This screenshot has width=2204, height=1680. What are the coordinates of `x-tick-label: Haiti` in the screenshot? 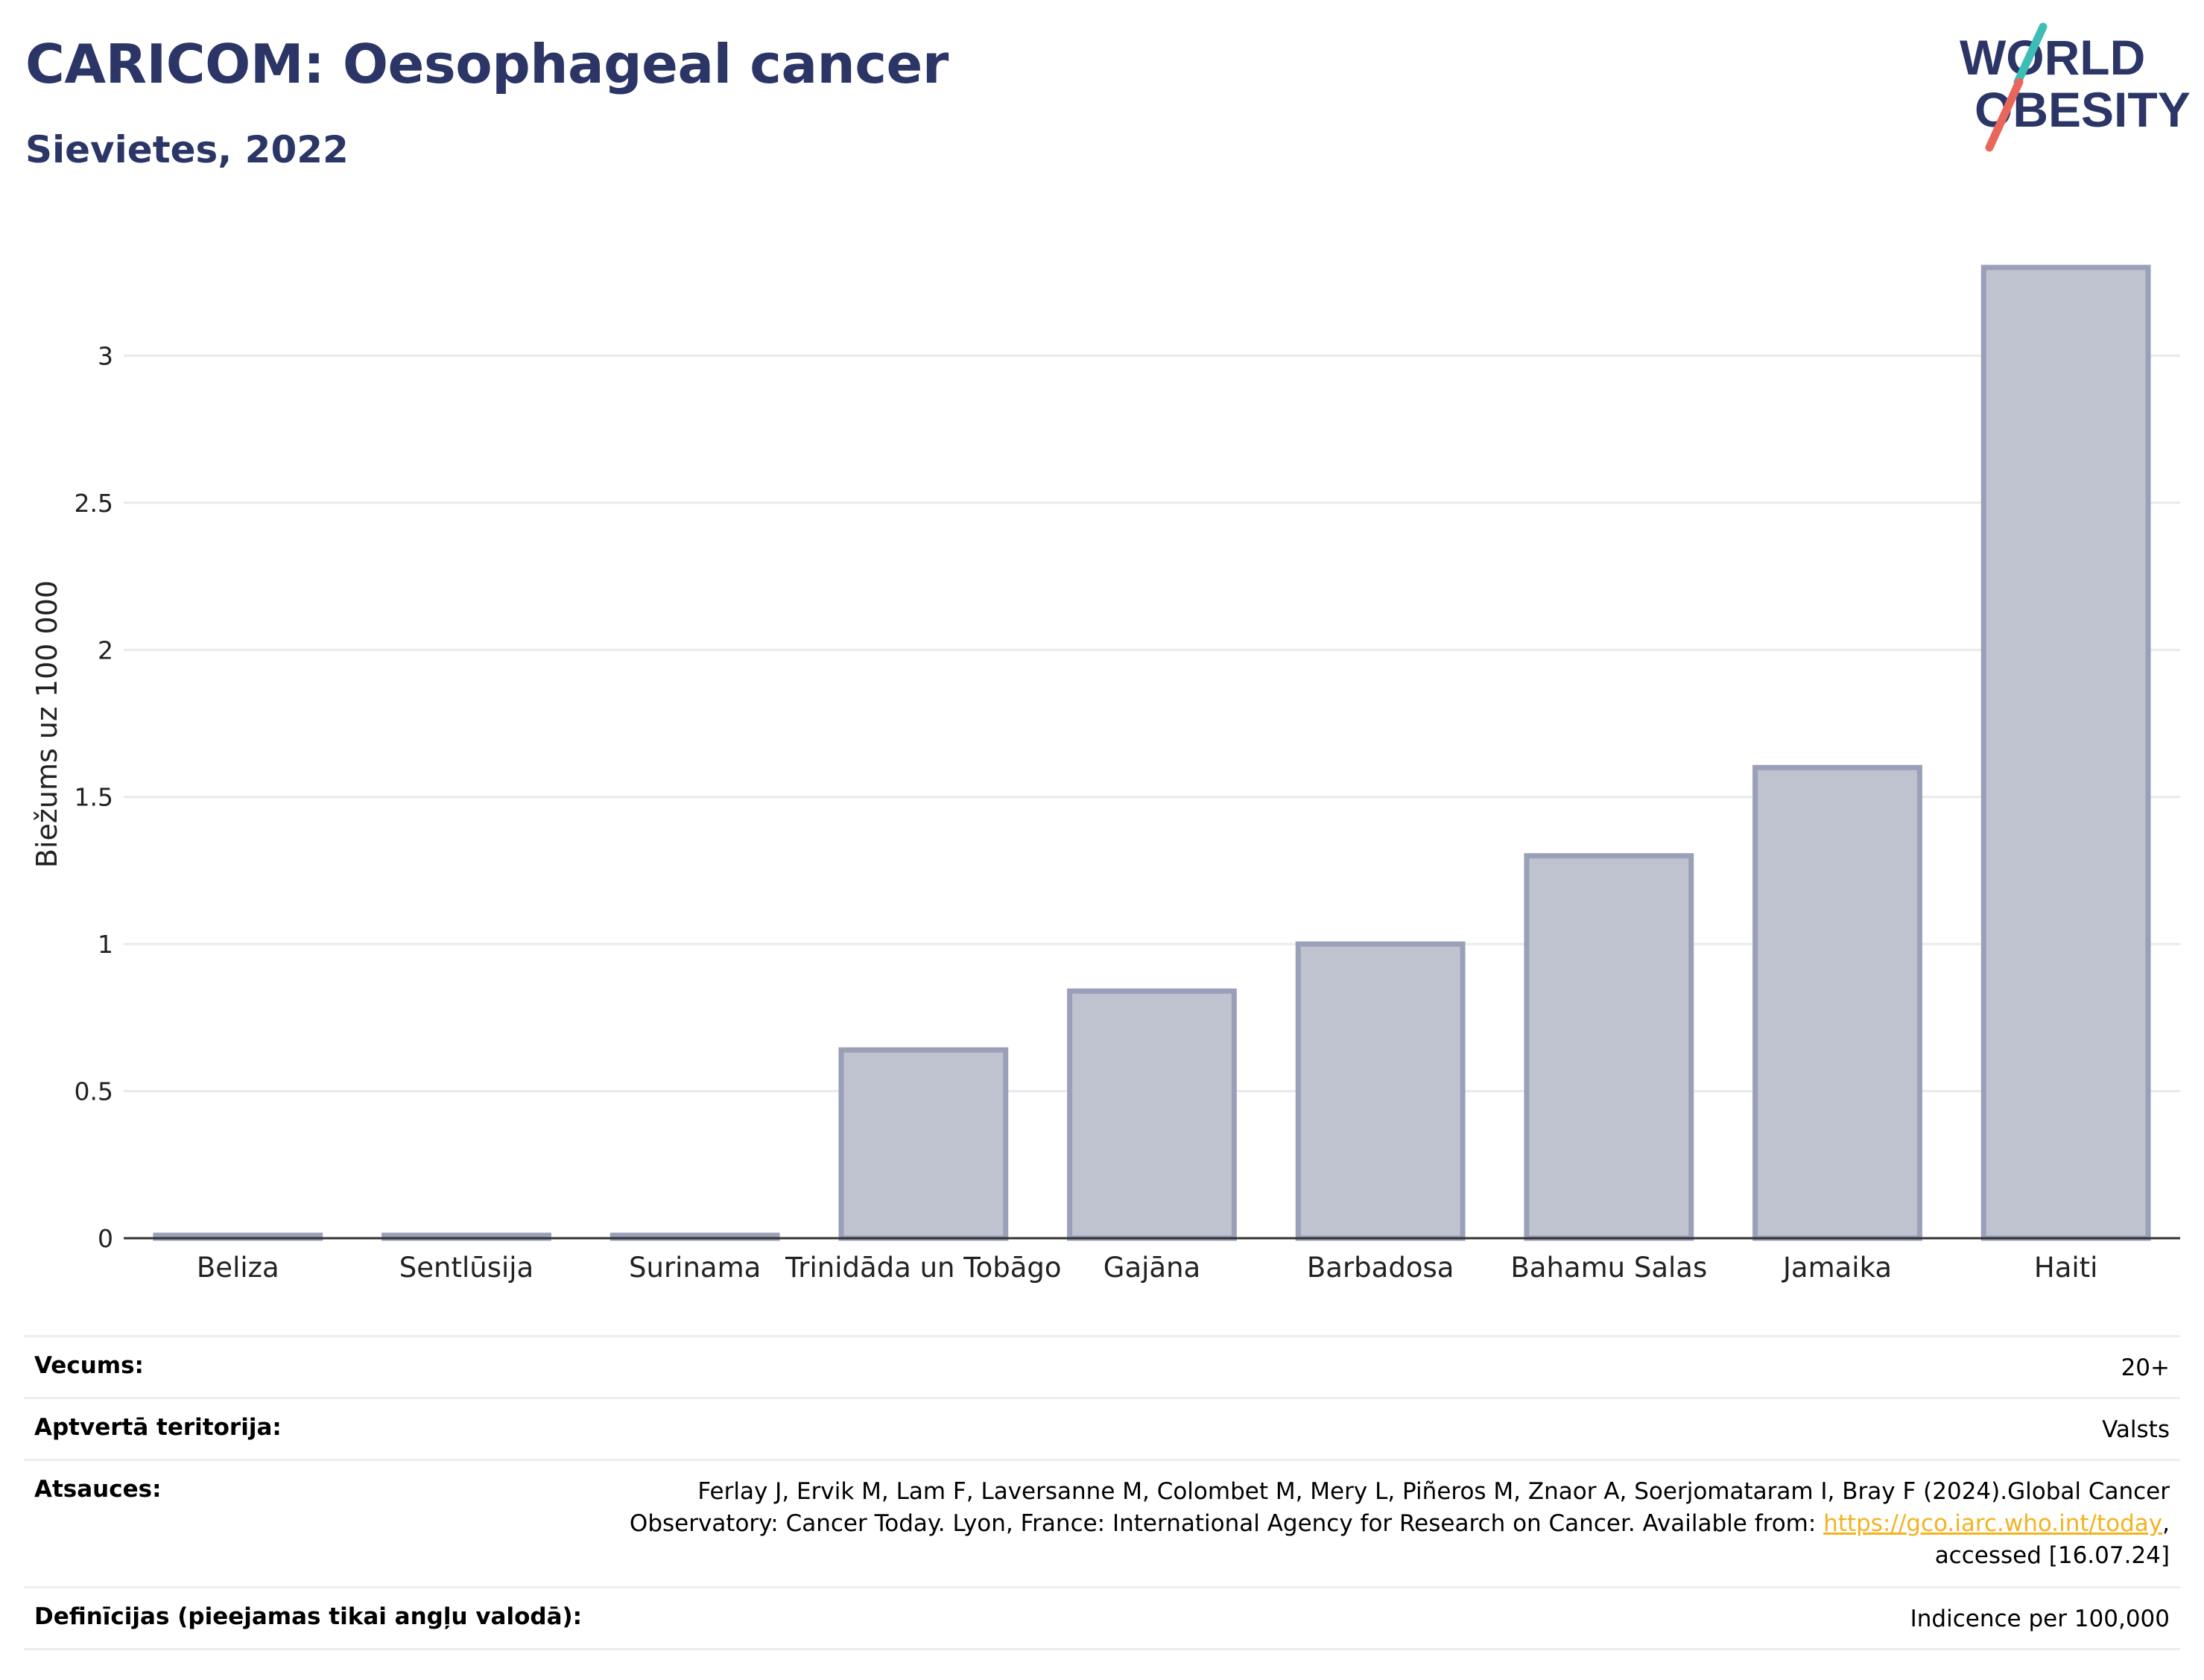 It's located at (2066, 1268).